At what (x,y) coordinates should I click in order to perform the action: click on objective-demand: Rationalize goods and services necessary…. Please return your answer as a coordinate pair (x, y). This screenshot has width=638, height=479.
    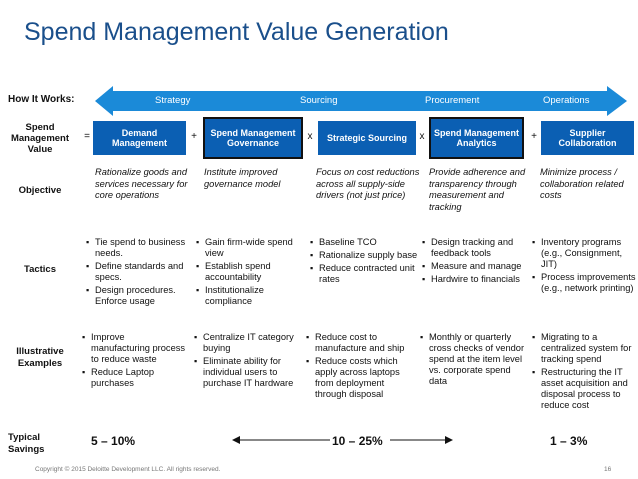
    Looking at the image, I should click on (141, 183).